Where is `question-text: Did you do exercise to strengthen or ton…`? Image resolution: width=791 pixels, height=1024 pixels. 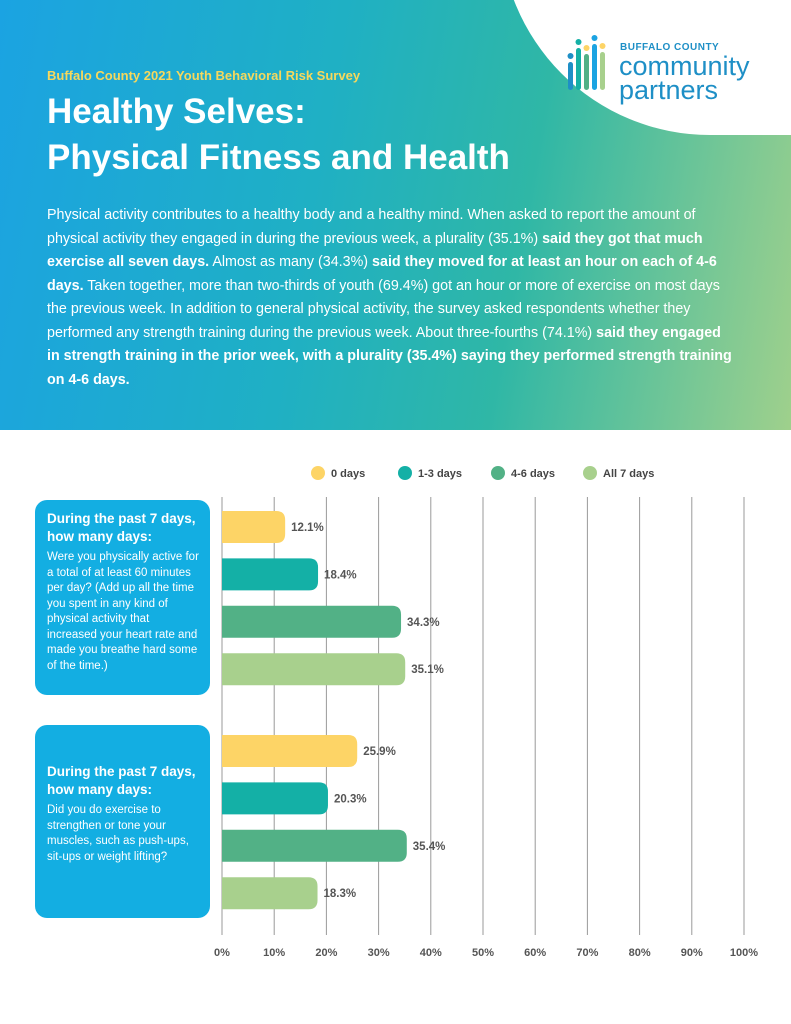 question-text: Did you do exercise to strengthen or ton… is located at coordinates (118, 833).